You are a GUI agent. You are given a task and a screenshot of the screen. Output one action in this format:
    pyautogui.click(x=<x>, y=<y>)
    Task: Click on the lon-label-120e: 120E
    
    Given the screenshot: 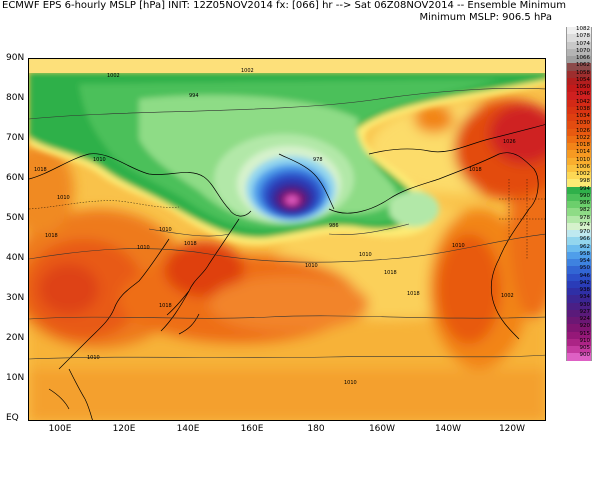 What is the action you would take?
    pyautogui.click(x=124, y=429)
    